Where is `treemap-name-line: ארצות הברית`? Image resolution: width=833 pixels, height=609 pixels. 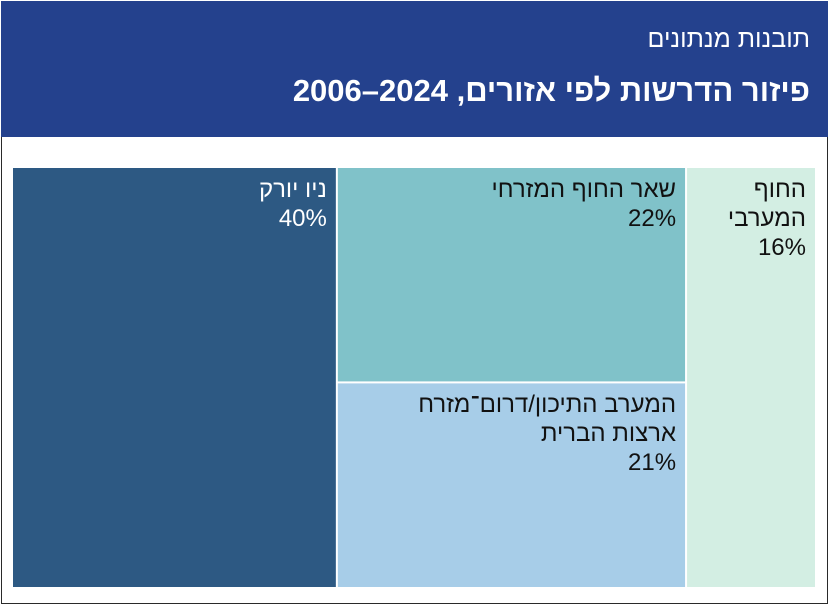
treemap-name-line: ארצות הברית is located at coordinates (608, 434).